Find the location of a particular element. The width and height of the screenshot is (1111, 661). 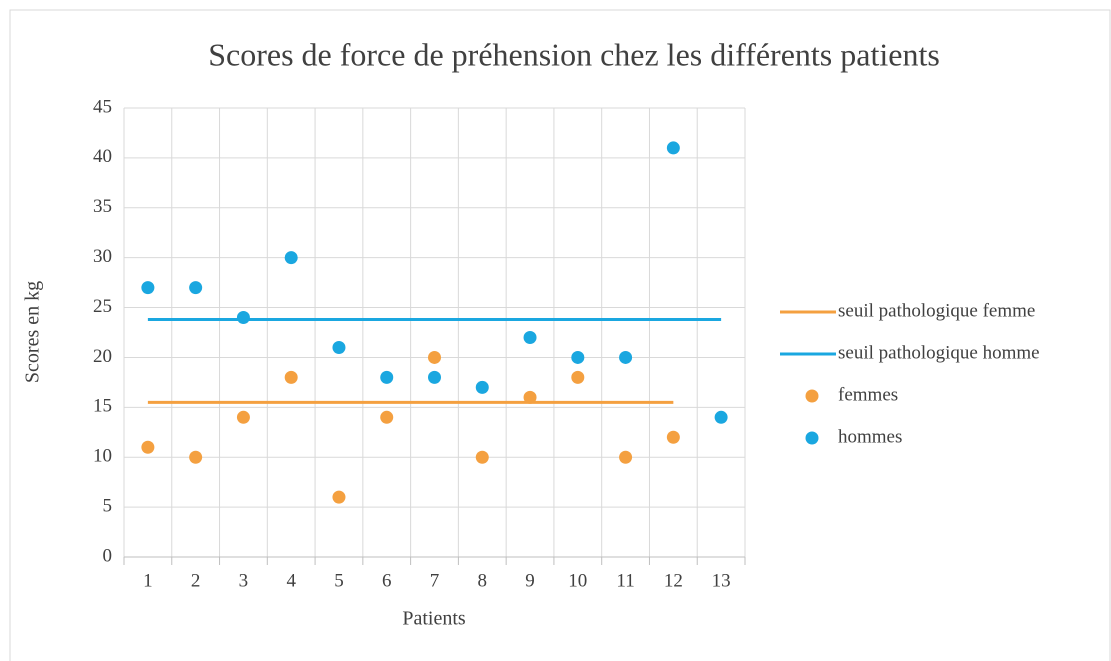

x-tick-label: 4 is located at coordinates (291, 580).